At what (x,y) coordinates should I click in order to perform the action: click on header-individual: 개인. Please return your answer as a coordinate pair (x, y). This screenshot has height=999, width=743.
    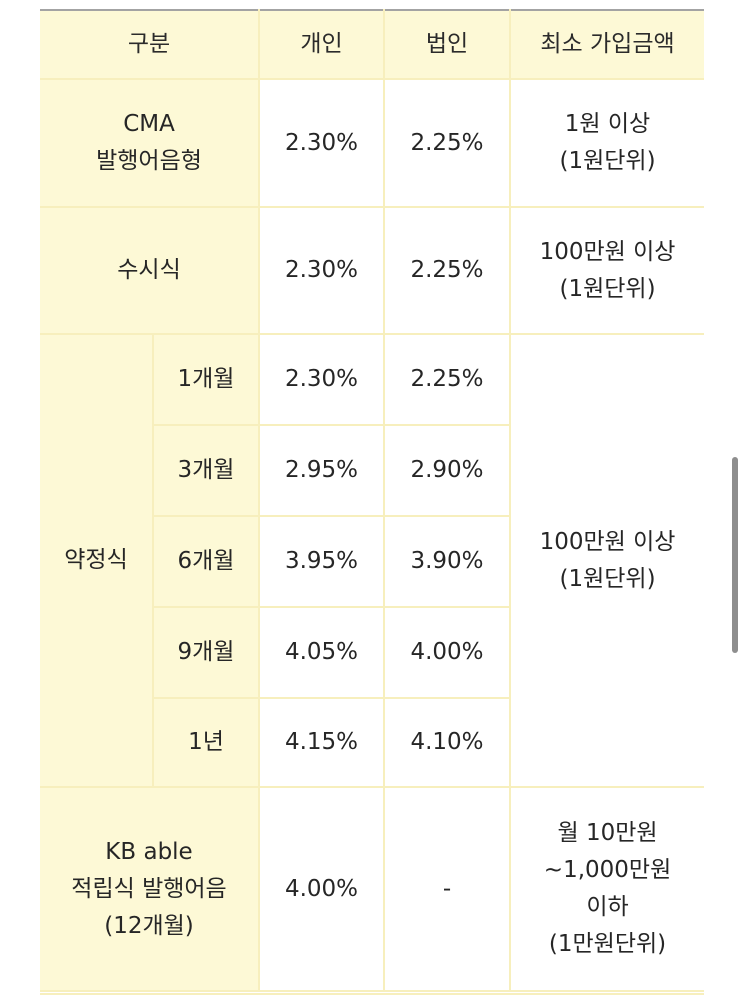
    Looking at the image, I should click on (322, 45).